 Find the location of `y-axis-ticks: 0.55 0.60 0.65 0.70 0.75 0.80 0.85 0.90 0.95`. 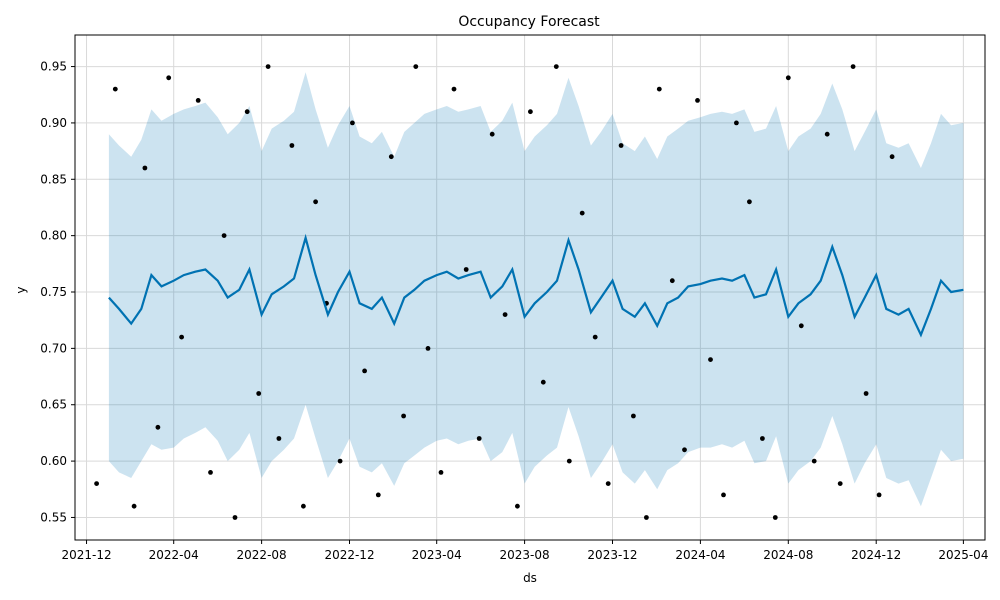

y-axis-ticks: 0.55 0.60 0.65 0.70 0.75 0.80 0.85 0.90 0.95 is located at coordinates (57, 292).